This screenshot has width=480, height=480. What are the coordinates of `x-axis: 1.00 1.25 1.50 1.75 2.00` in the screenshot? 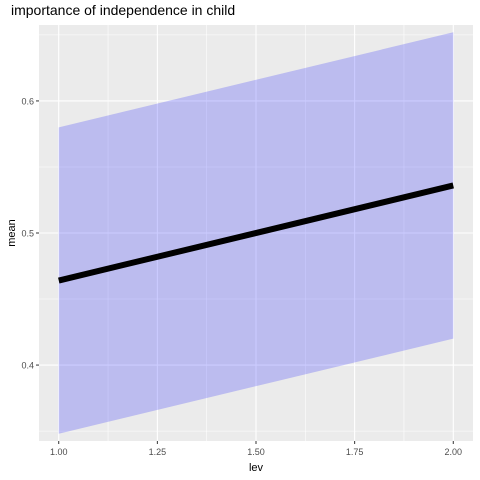 It's located at (256, 449).